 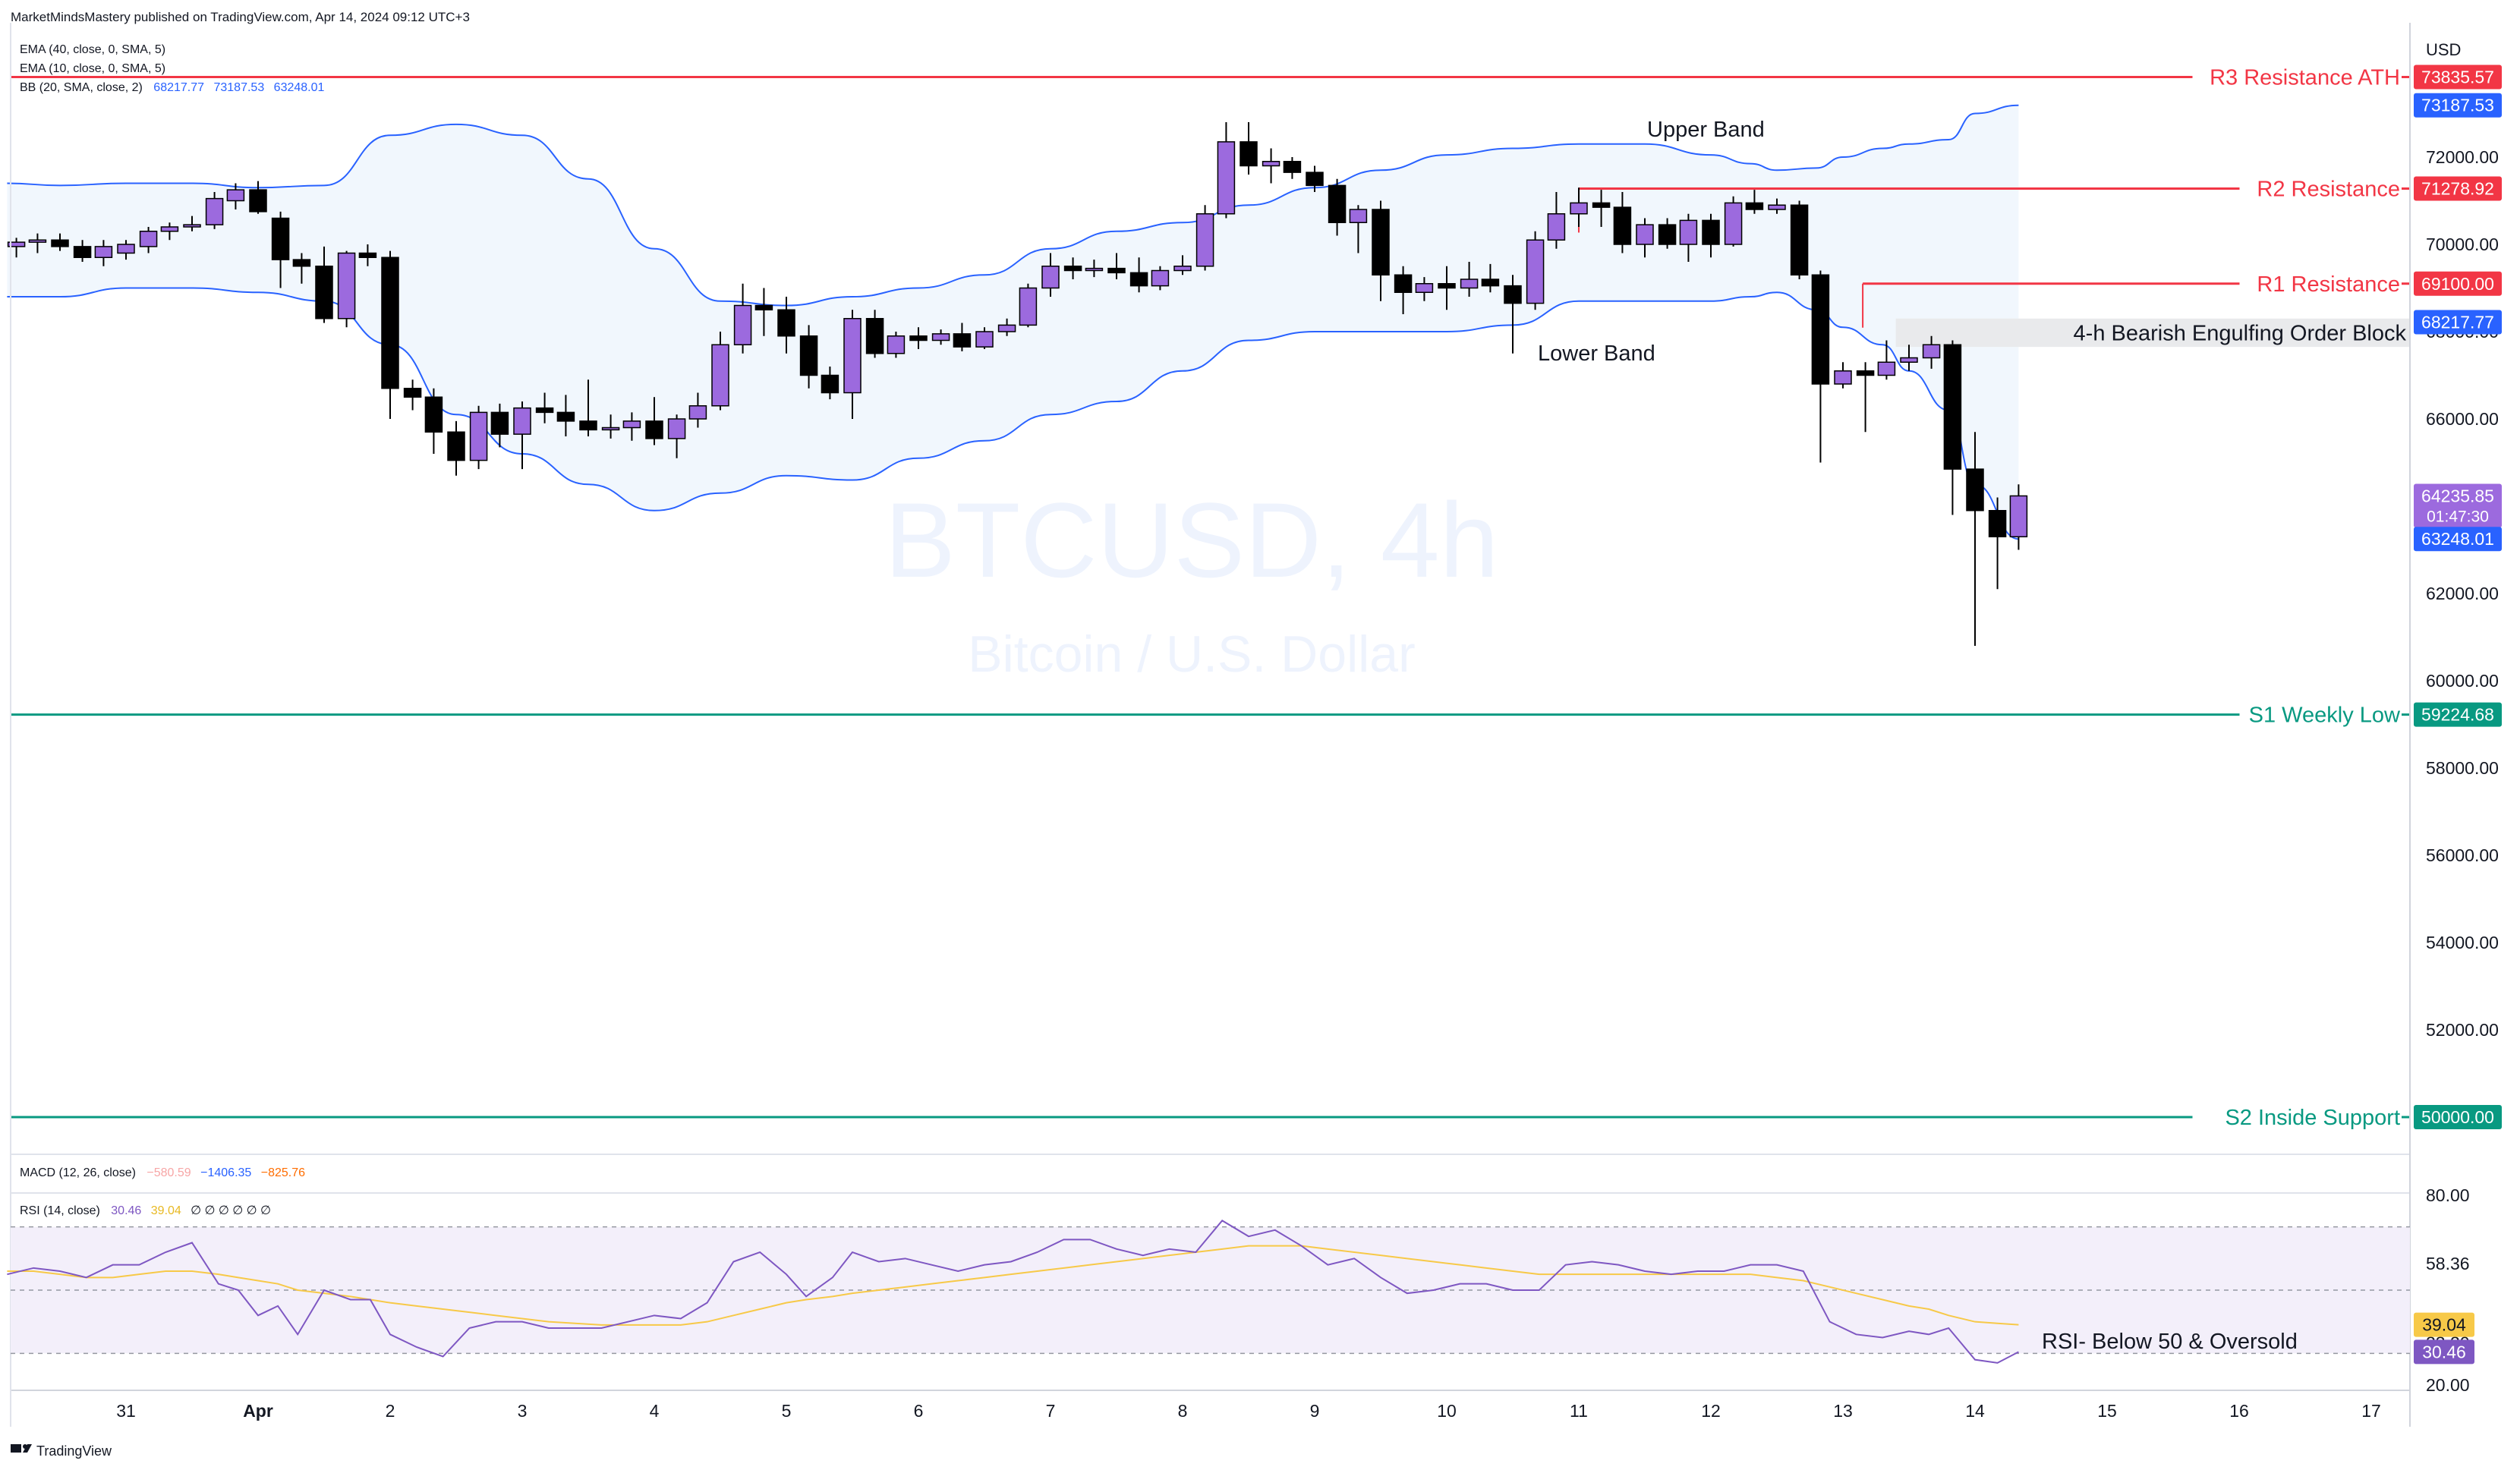 What do you see at coordinates (92, 50) in the screenshot?
I see `indicator-ema40: EMA (40, close, 0, SMA, 5)` at bounding box center [92, 50].